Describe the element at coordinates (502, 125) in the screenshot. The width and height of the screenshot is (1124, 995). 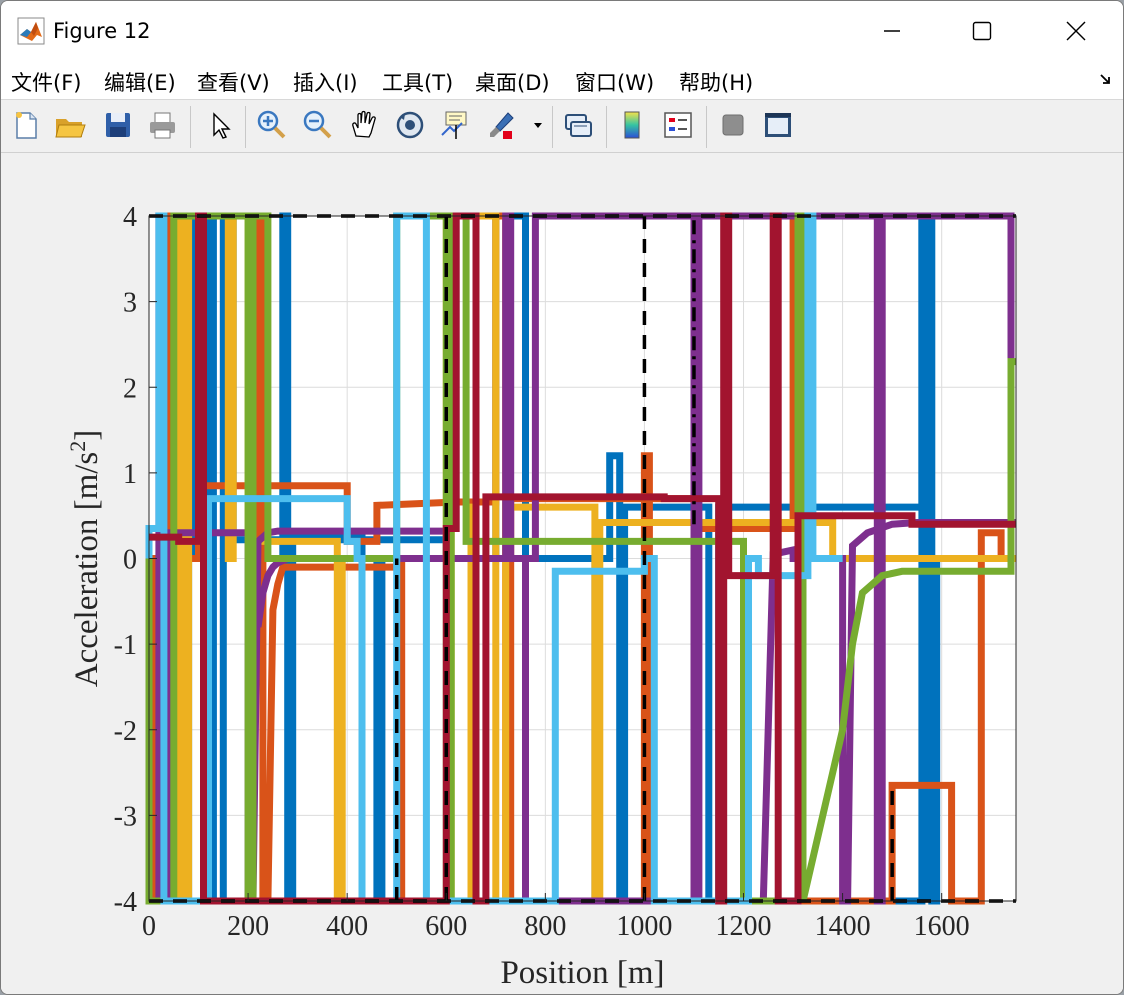
I see `brush-icon` at that location.